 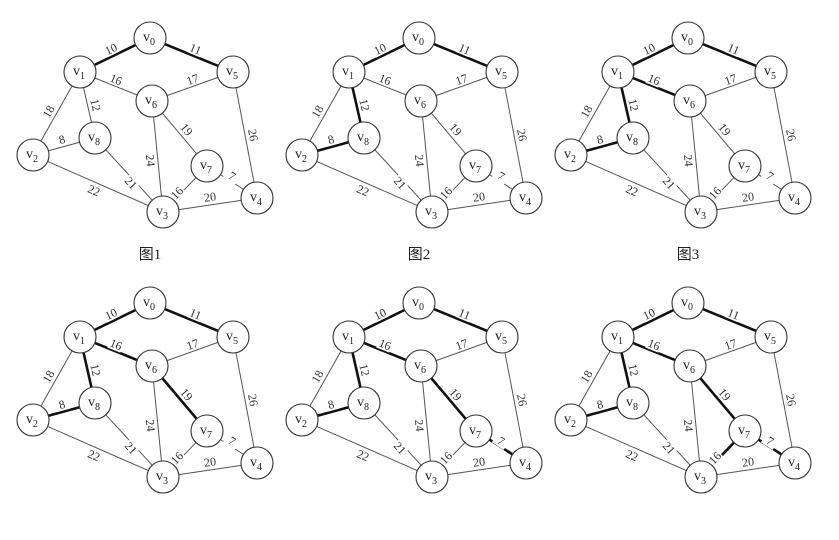 What do you see at coordinates (385, 79) in the screenshot?
I see `edge-weight-v1-v6: 16` at bounding box center [385, 79].